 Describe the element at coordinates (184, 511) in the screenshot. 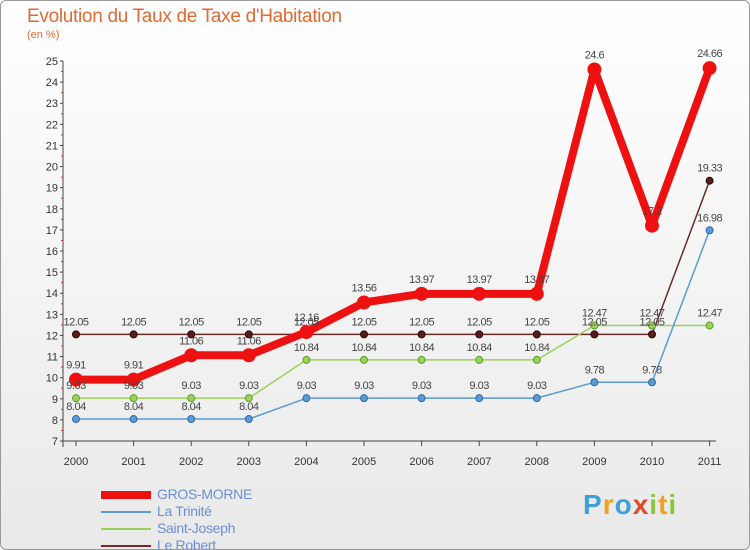

I see `legend-label: La Trinité` at that location.